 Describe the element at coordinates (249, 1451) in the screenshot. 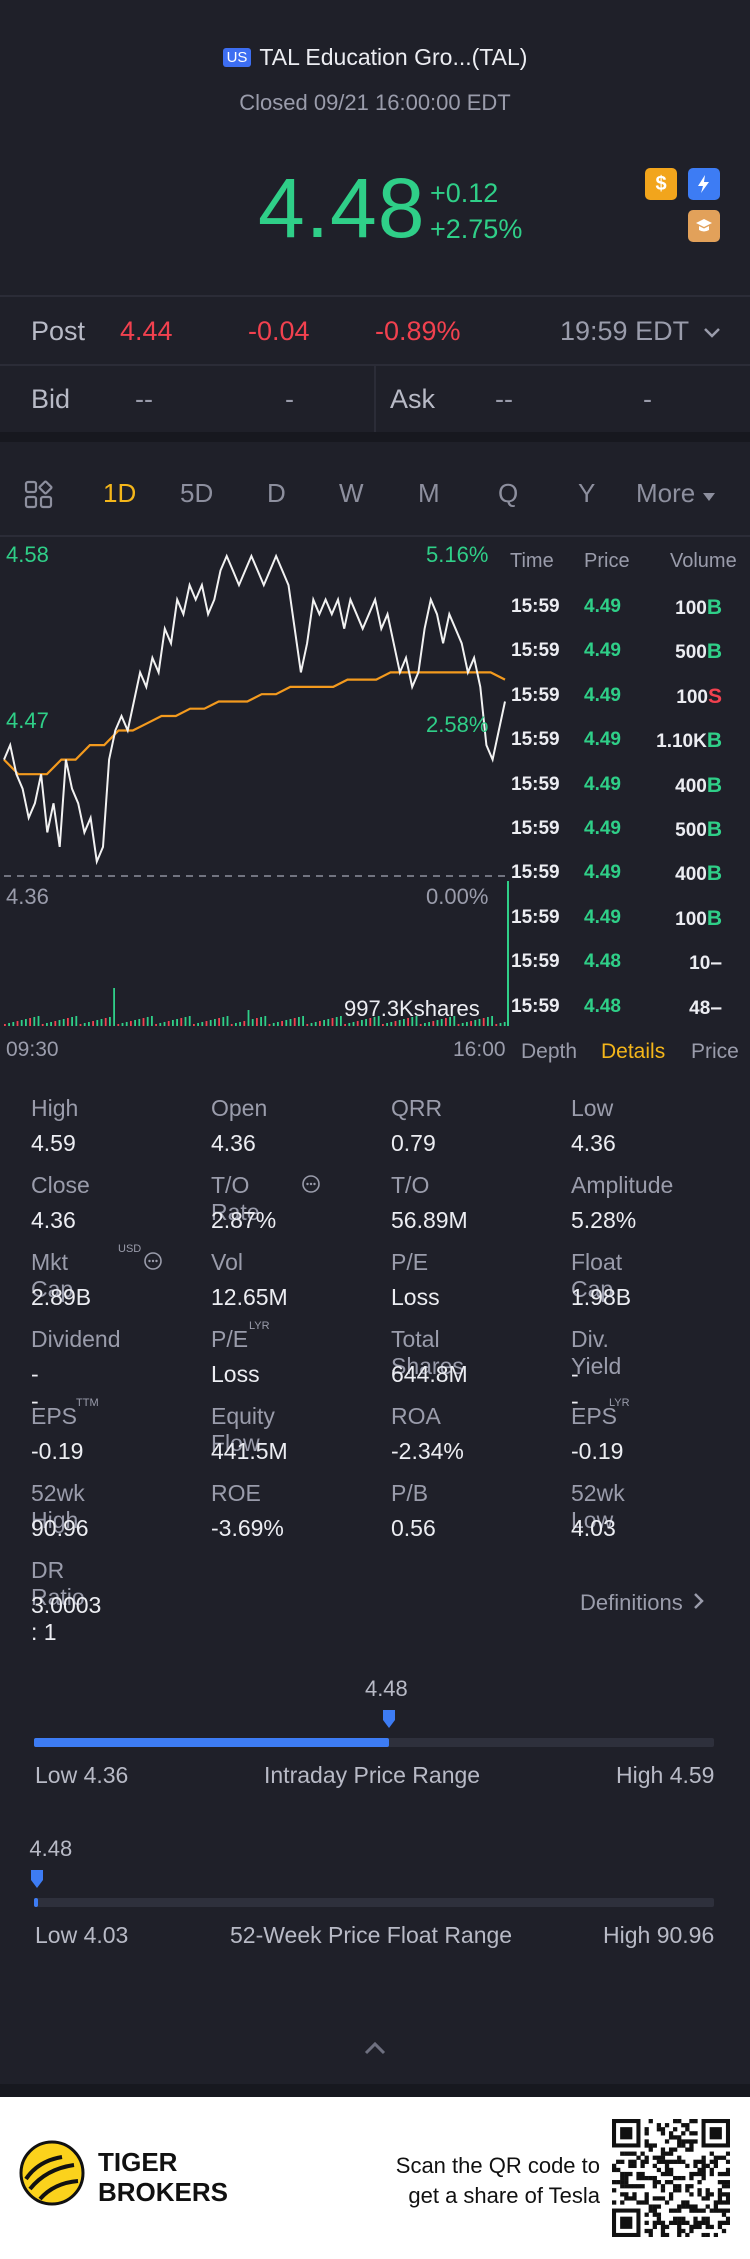

I see `stat-value: 441.5M` at that location.